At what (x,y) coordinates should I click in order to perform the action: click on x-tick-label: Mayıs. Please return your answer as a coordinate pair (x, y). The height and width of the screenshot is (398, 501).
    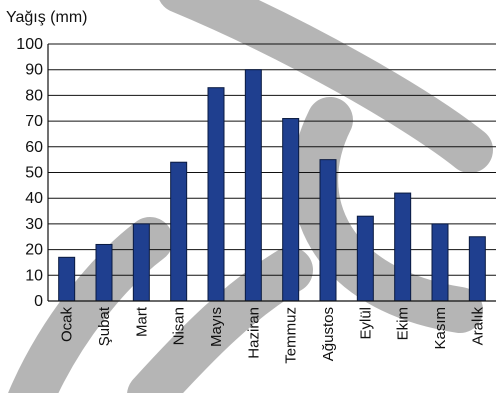
    Looking at the image, I should click on (216, 327).